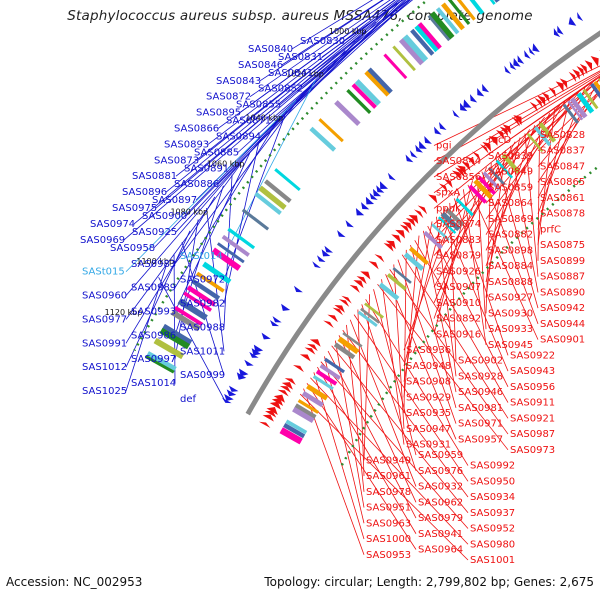  Describe the element at coordinates (510, 203) in the screenshot. I see `gene-label-reverse: SAS0864` at that location.